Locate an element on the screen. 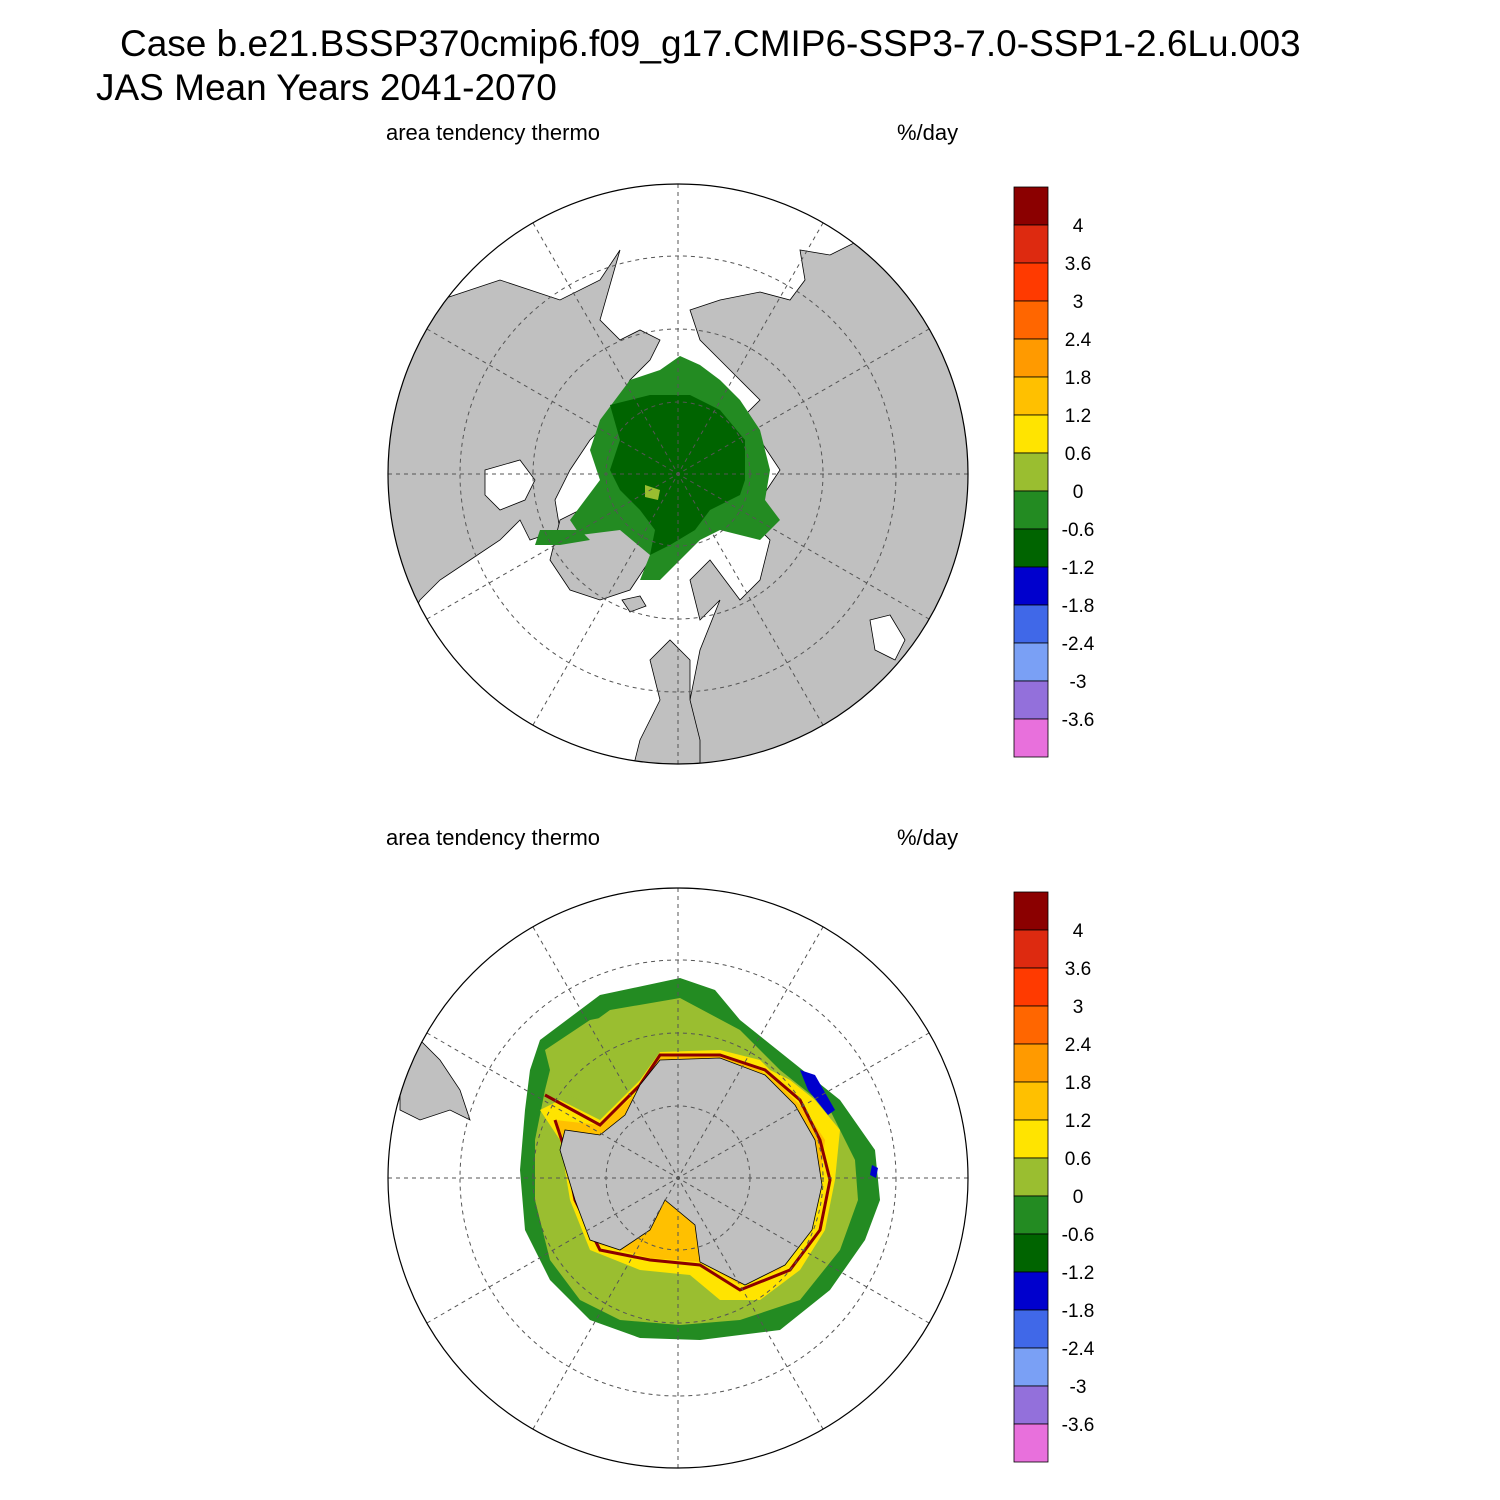  south-colorbar-tick-label: 1.2 is located at coordinates (1078, 1121).